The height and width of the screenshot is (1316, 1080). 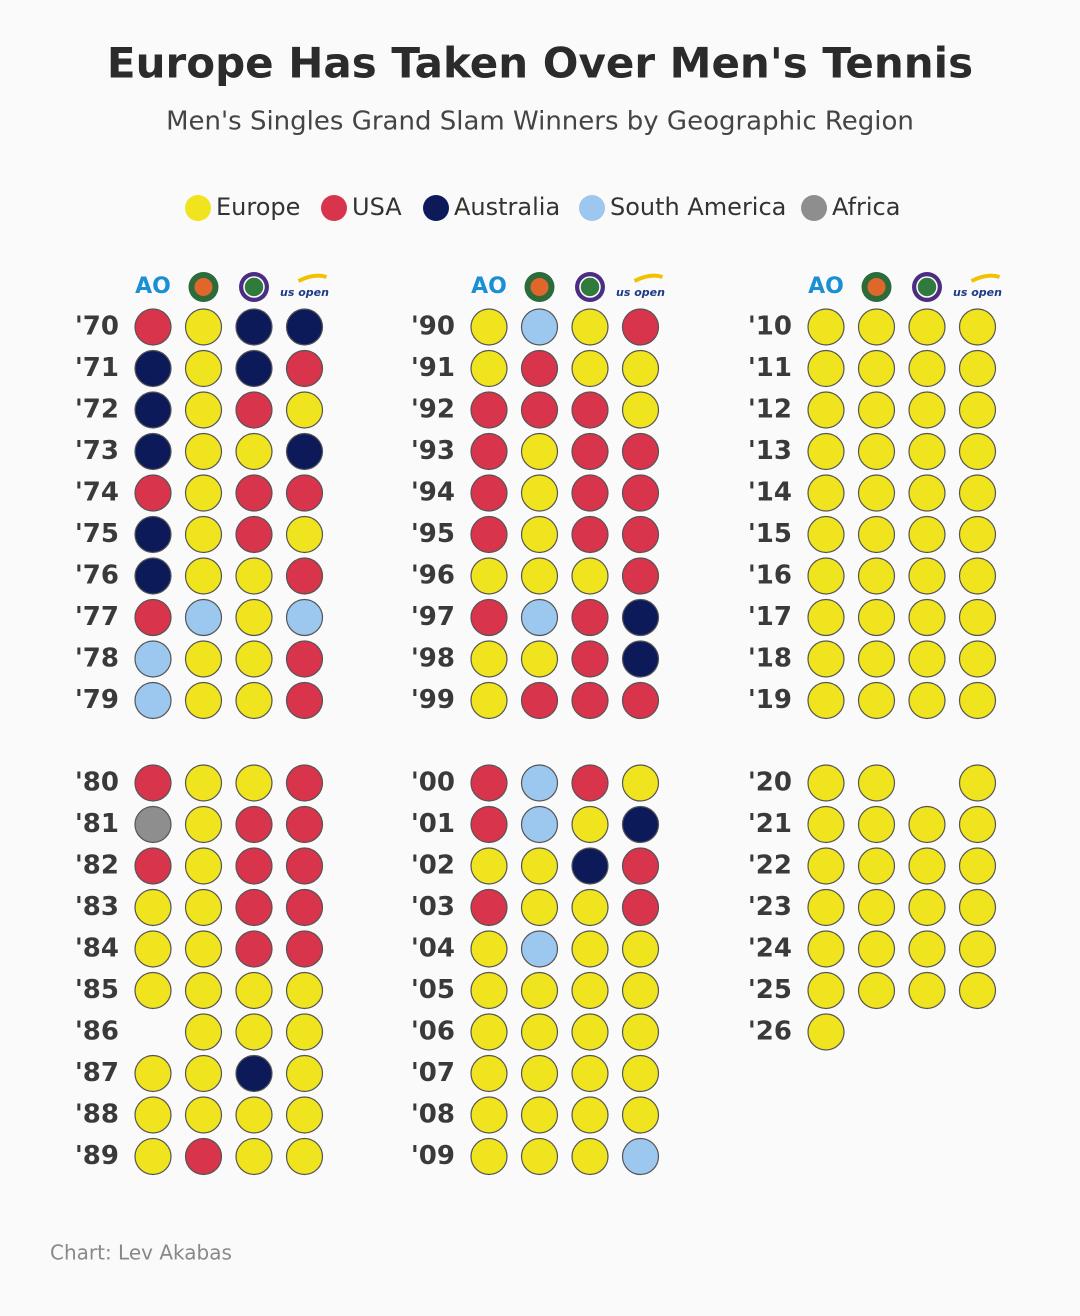 I want to click on column-label: us open, so click(x=304, y=292).